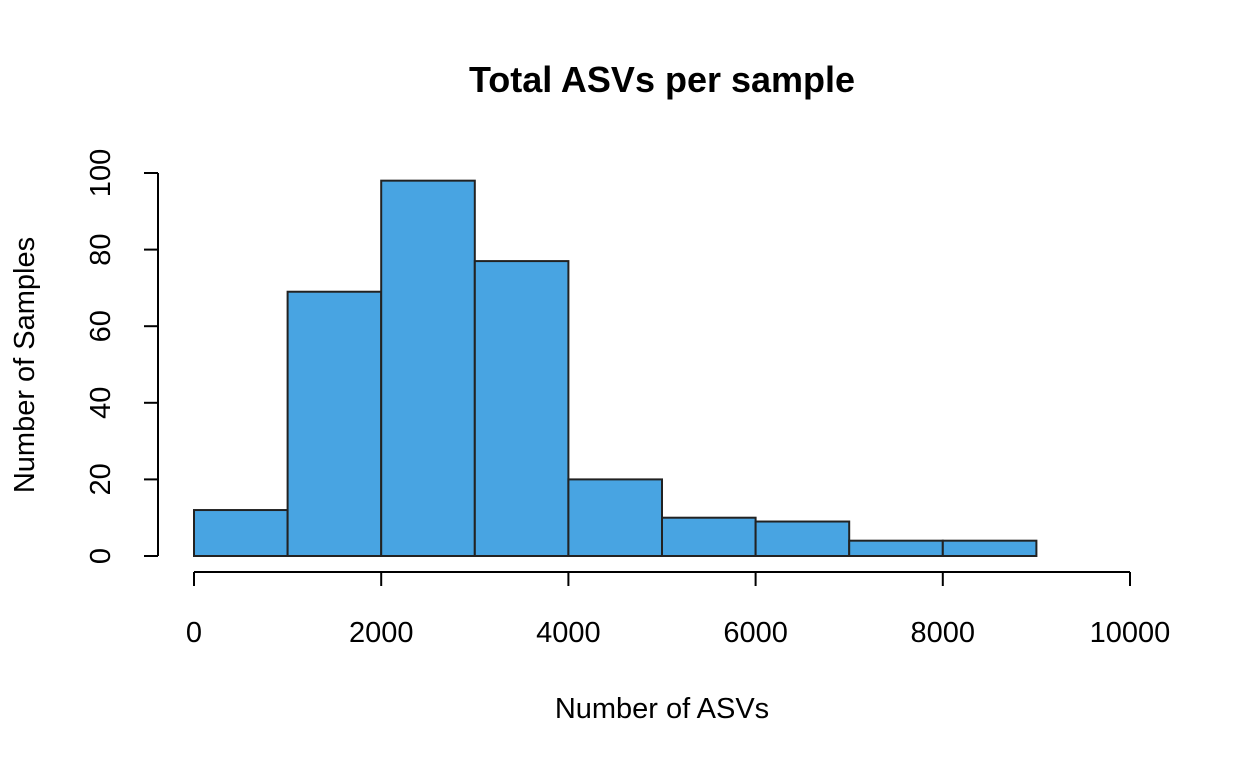 The image size is (1248, 768). I want to click on y-tick-label-5: 100, so click(101, 173).